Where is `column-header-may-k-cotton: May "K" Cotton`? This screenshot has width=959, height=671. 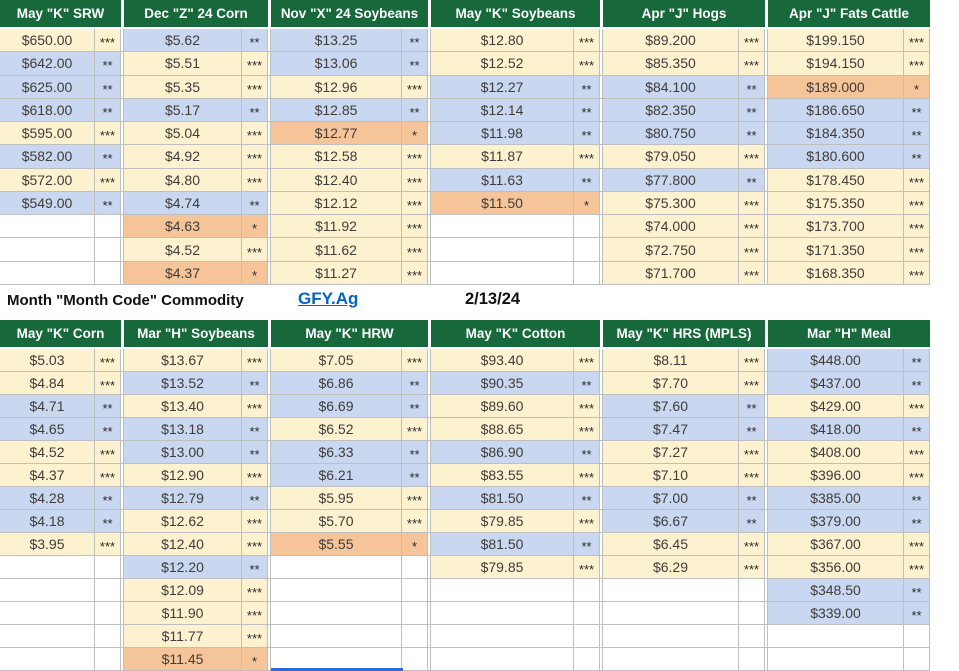
column-header-may-k-cotton: May "K" Cotton is located at coordinates (515, 334).